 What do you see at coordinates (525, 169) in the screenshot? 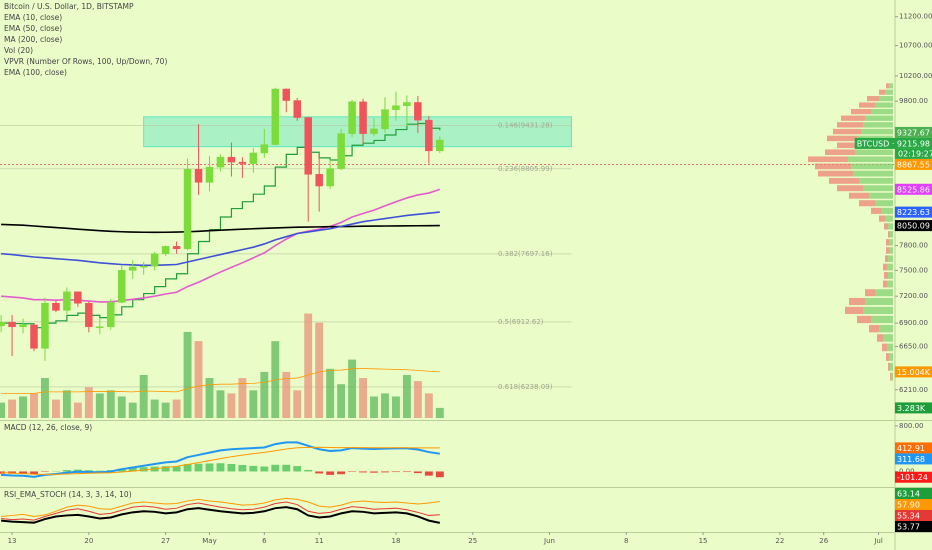
I see `fib-label: 0.236(8805.99)` at bounding box center [525, 169].